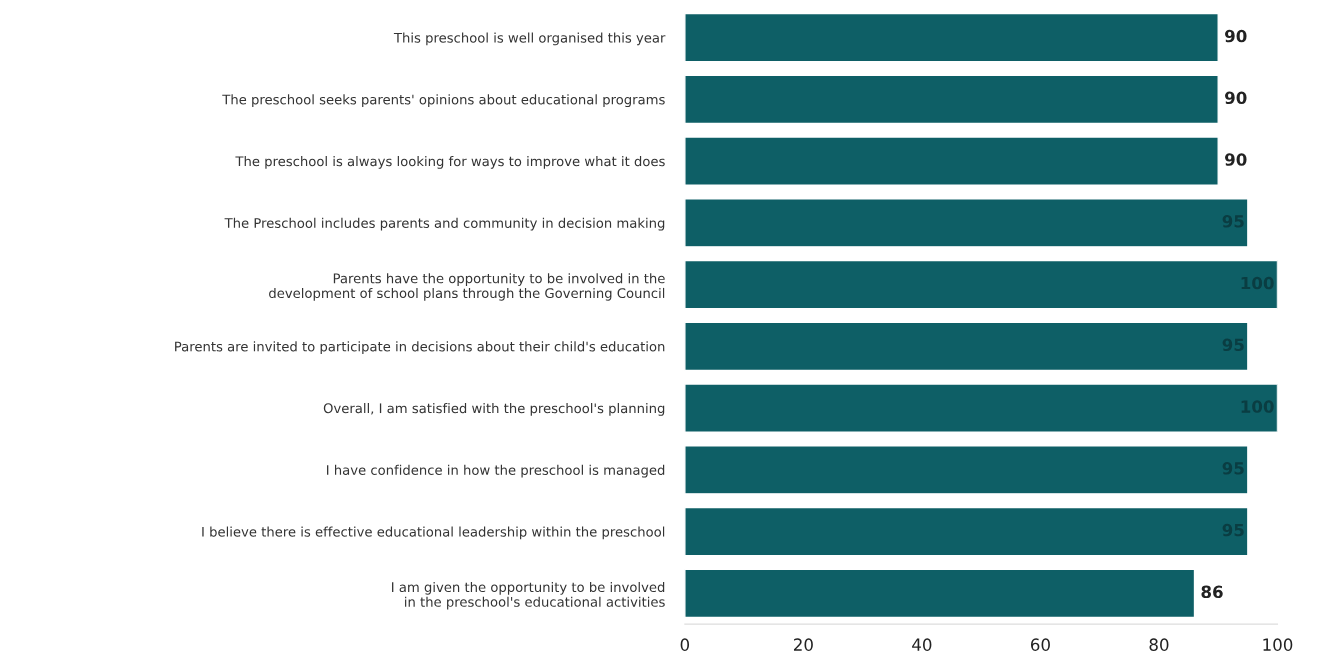 This screenshot has width=1317, height=664. Describe the element at coordinates (803, 644) in the screenshot. I see `x-tick-label: 20` at that location.